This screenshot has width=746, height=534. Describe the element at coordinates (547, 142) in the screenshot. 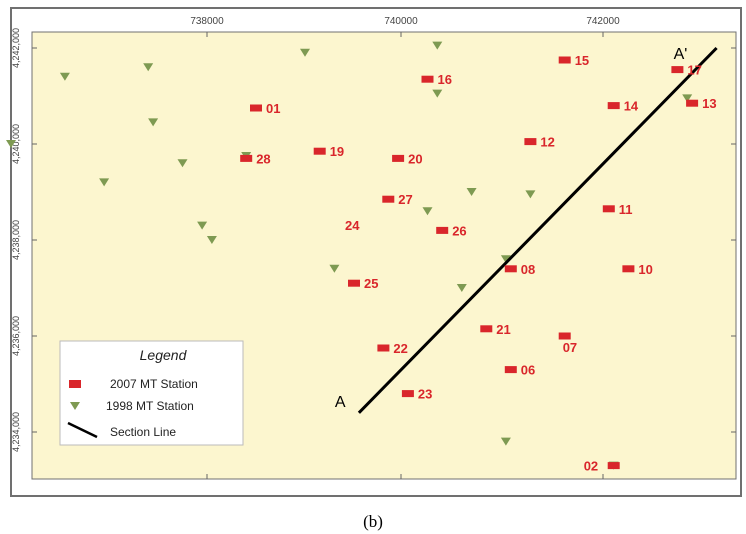

I see `station-2007-label: 12` at that location.